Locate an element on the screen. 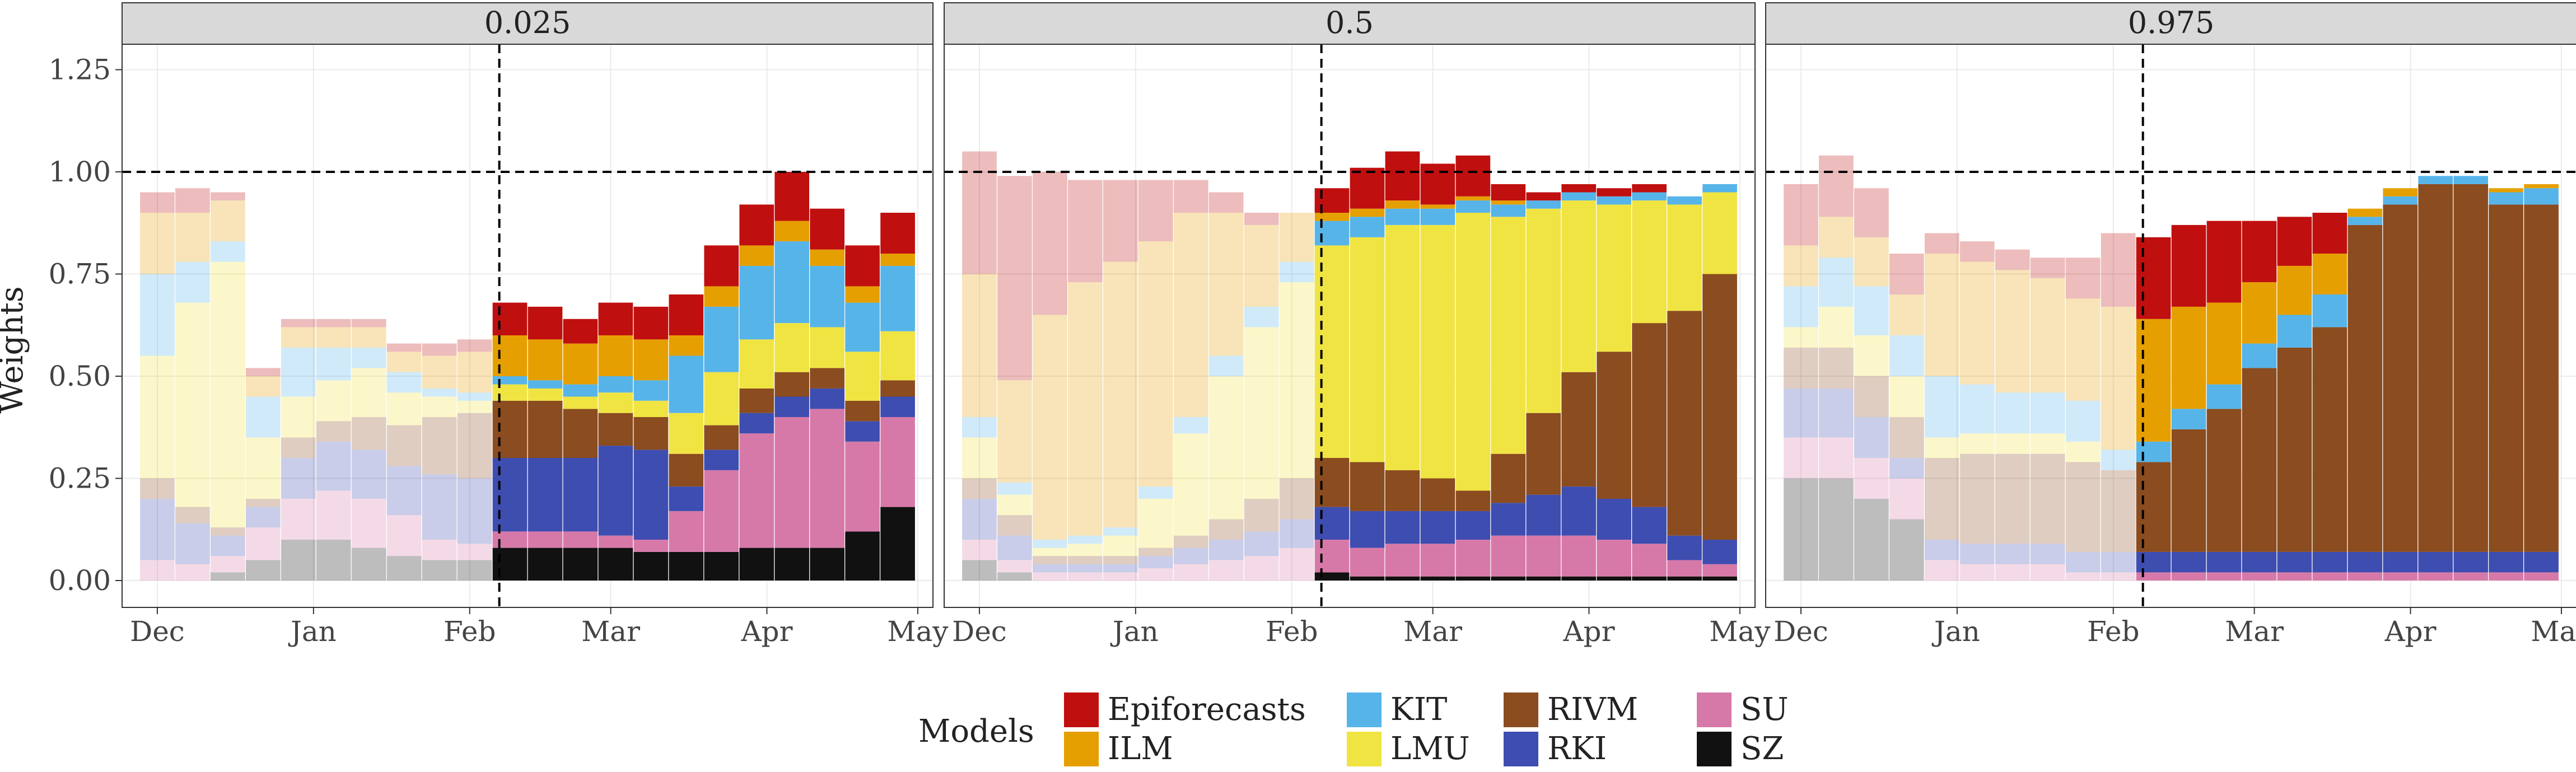 Image resolution: width=2576 pixels, height=772 pixels. legend-swatch is located at coordinates (1521, 749).